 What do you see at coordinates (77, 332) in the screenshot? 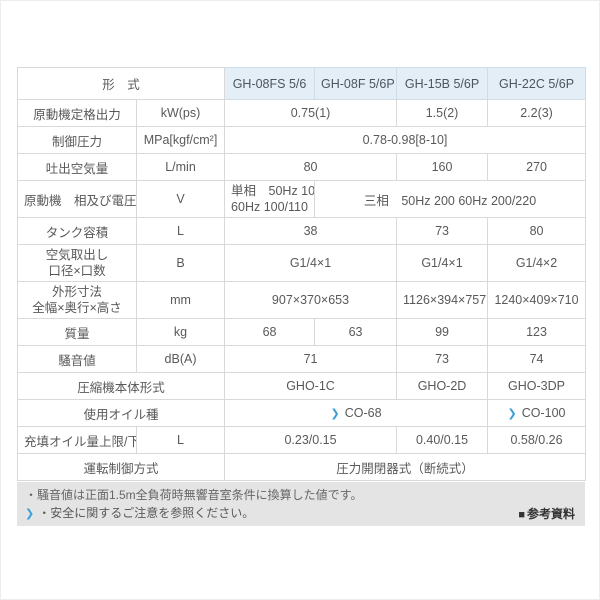
I see `row-label: 質量` at bounding box center [77, 332].